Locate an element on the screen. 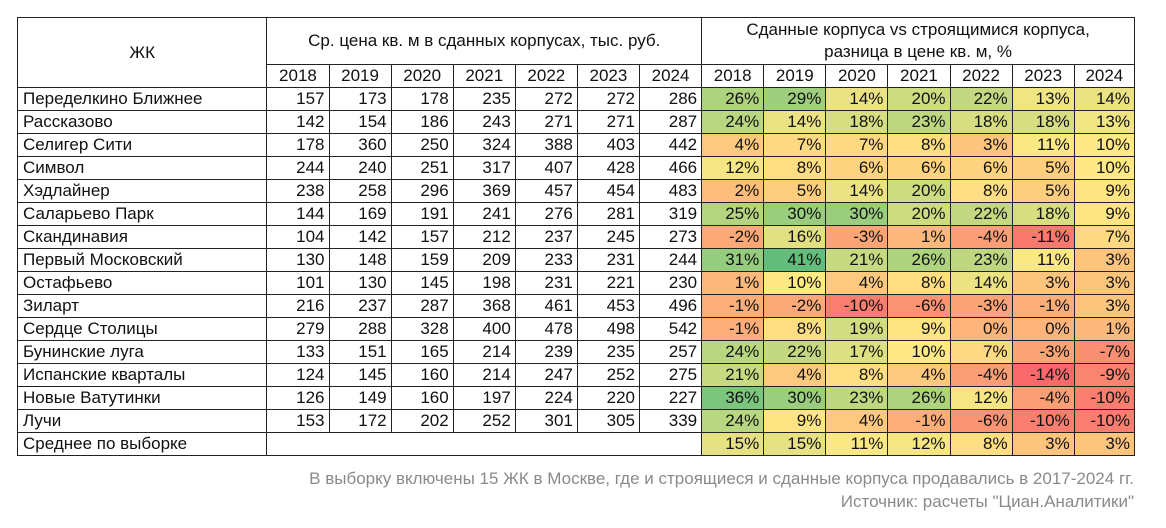 This screenshot has width=1166, height=528. price-year-header: 2018 is located at coordinates (298, 76).